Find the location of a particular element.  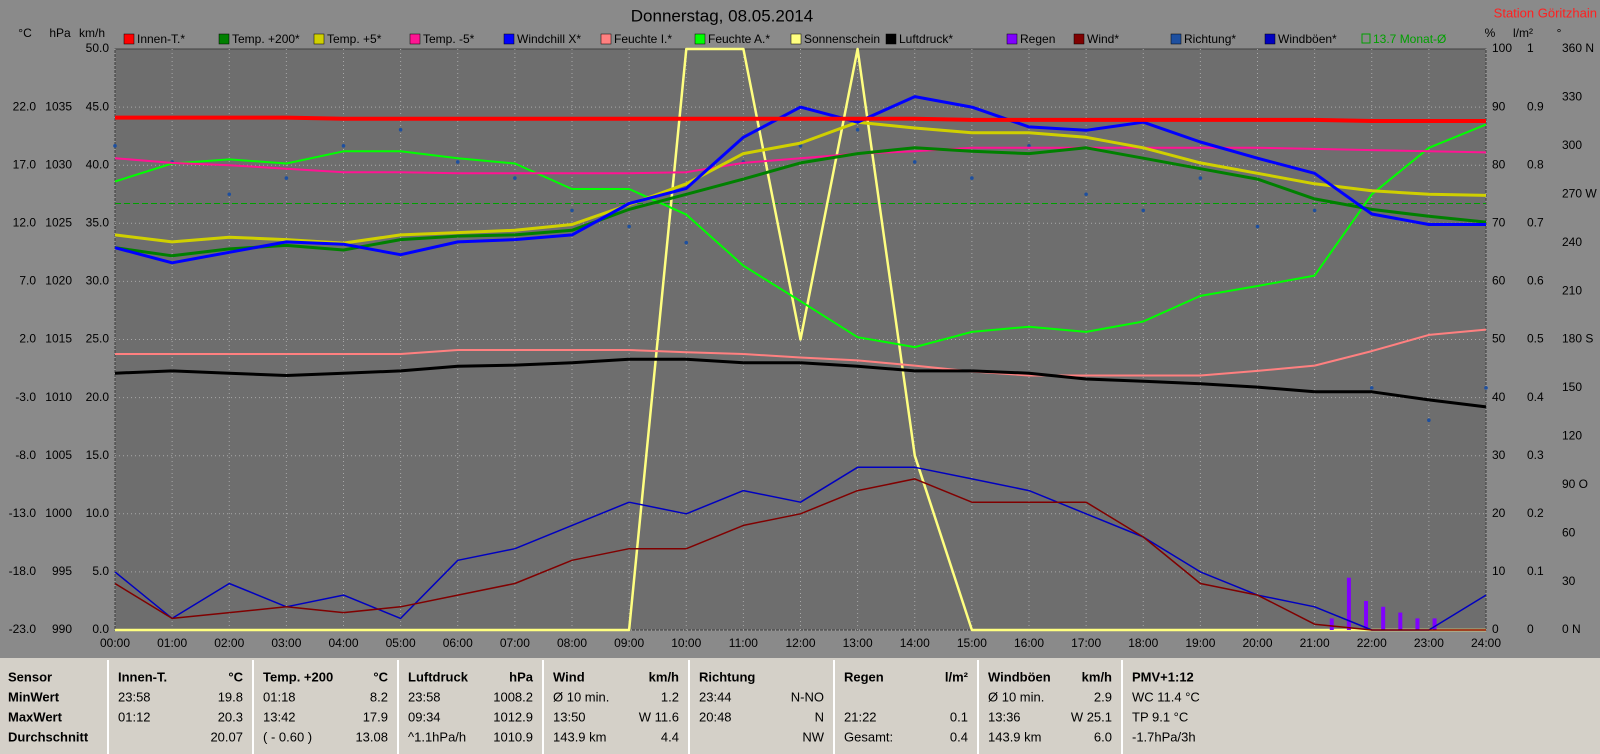

x-tick-label: 15:00 is located at coordinates (972, 643).